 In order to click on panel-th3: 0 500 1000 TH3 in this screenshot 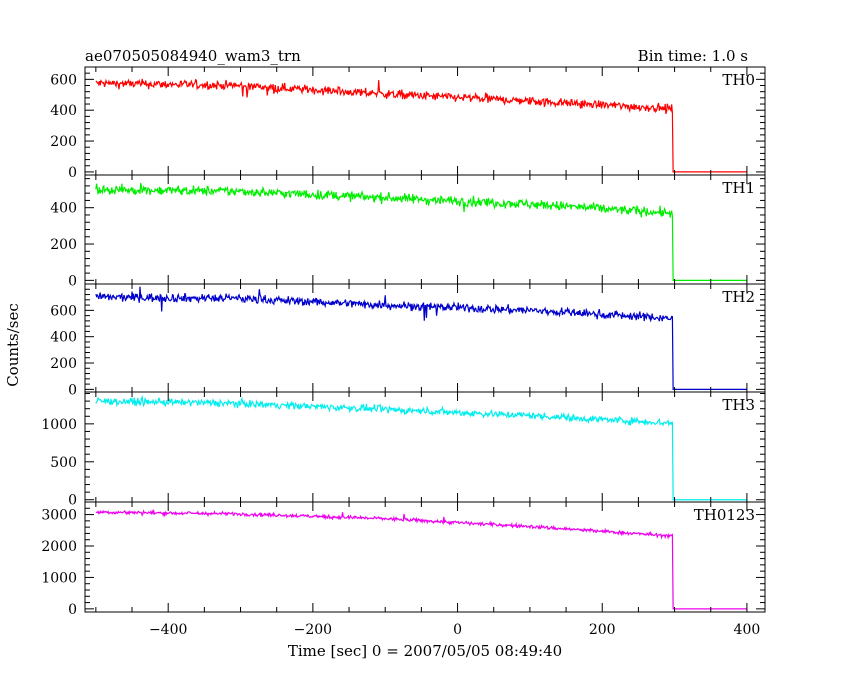, I will do `click(403, 450)`.